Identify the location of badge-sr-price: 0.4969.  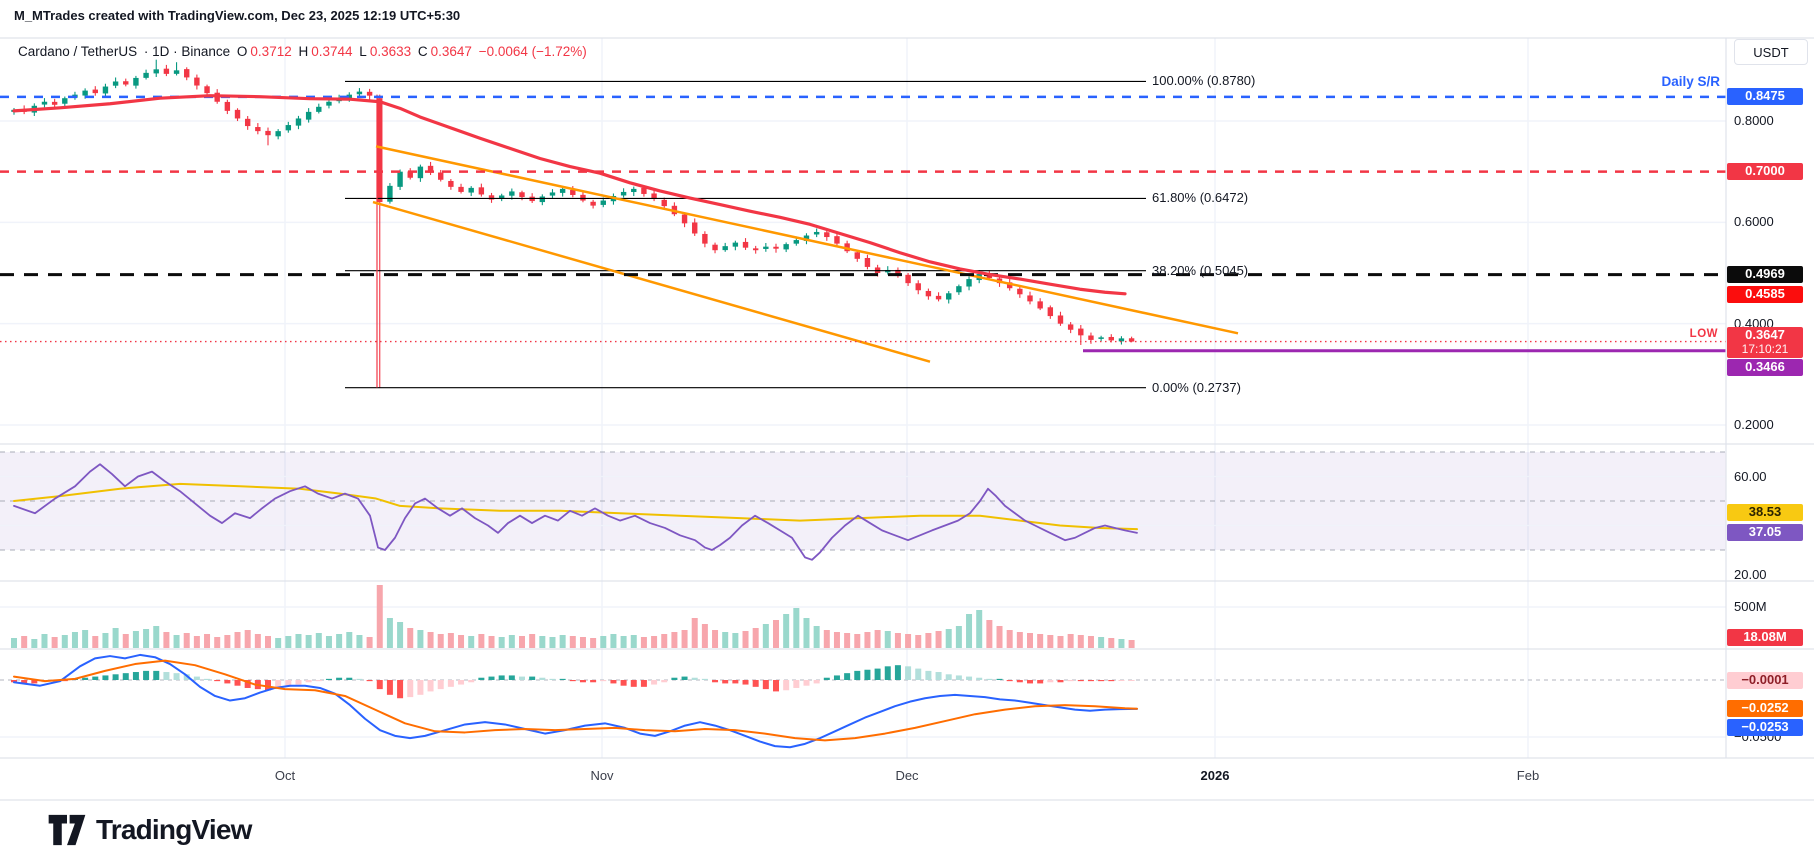
(1765, 275).